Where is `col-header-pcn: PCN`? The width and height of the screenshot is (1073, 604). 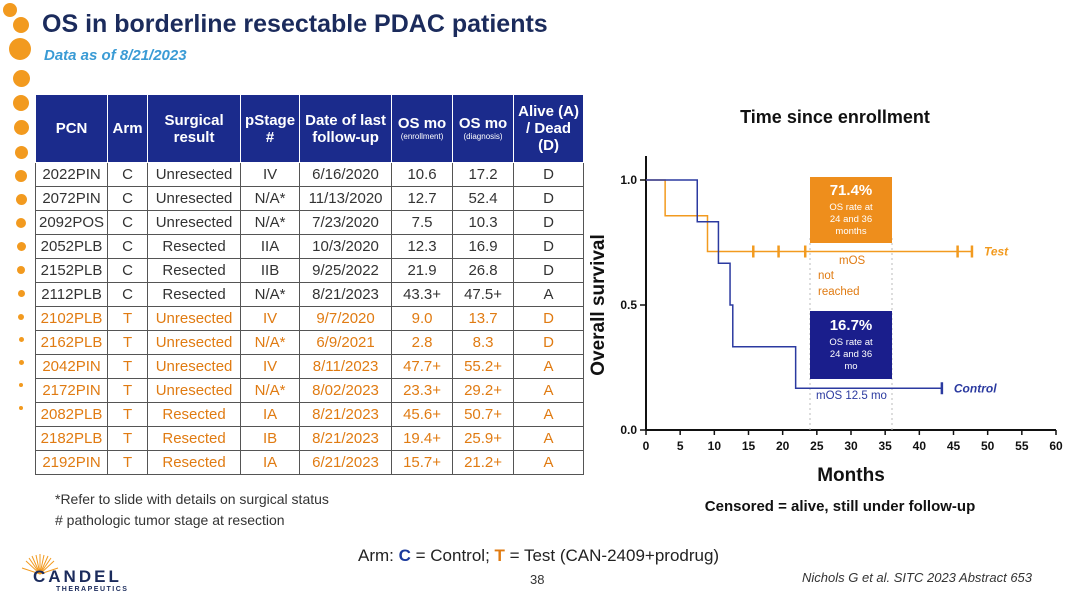 col-header-pcn: PCN is located at coordinates (71, 128).